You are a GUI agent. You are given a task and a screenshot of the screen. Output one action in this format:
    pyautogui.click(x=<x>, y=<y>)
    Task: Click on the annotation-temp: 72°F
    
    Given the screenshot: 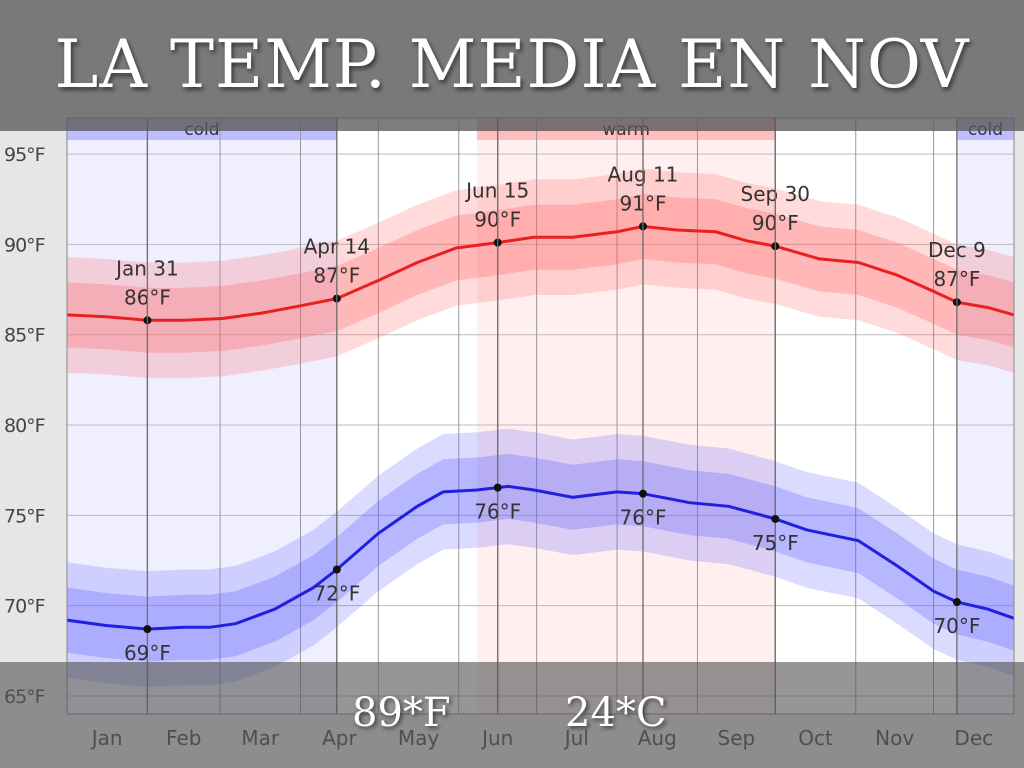 What is the action you would take?
    pyautogui.click(x=336, y=594)
    